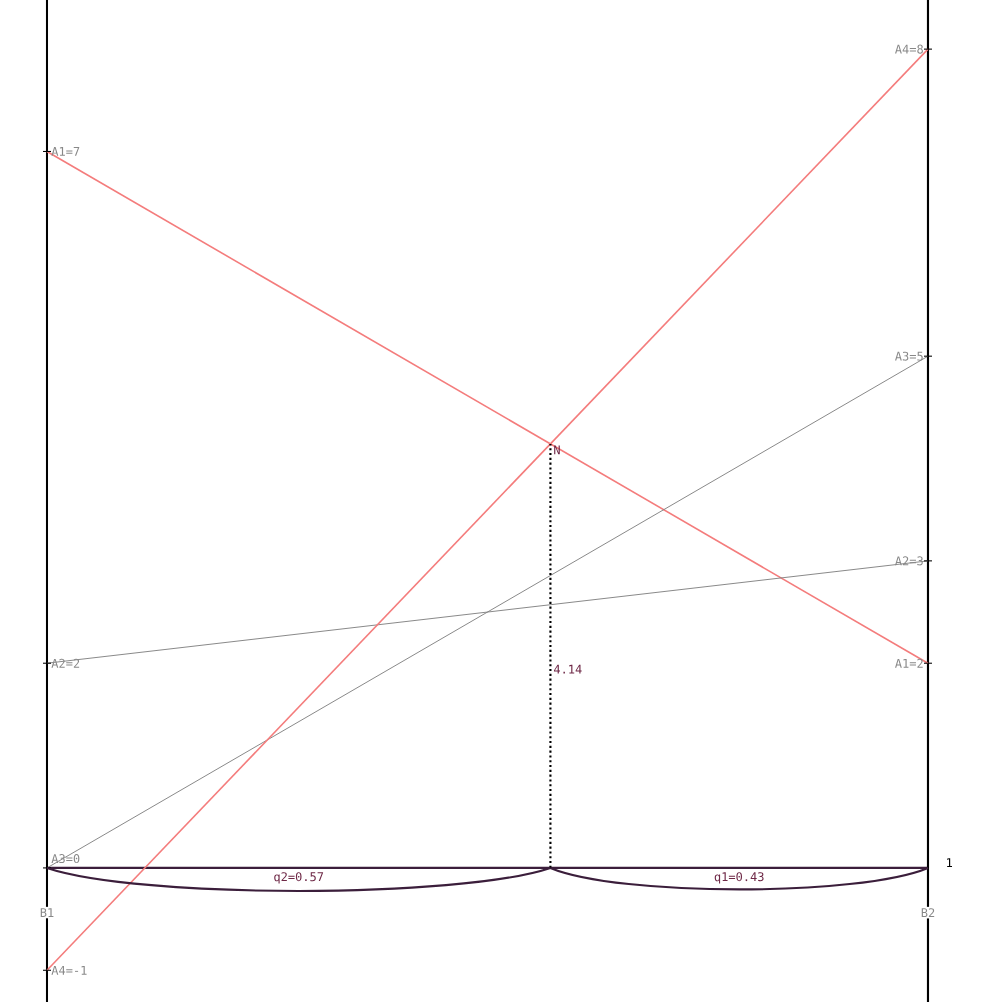 This screenshot has width=994, height=1002. Describe the element at coordinates (909, 49) in the screenshot. I see `data-label: A4=8` at that location.